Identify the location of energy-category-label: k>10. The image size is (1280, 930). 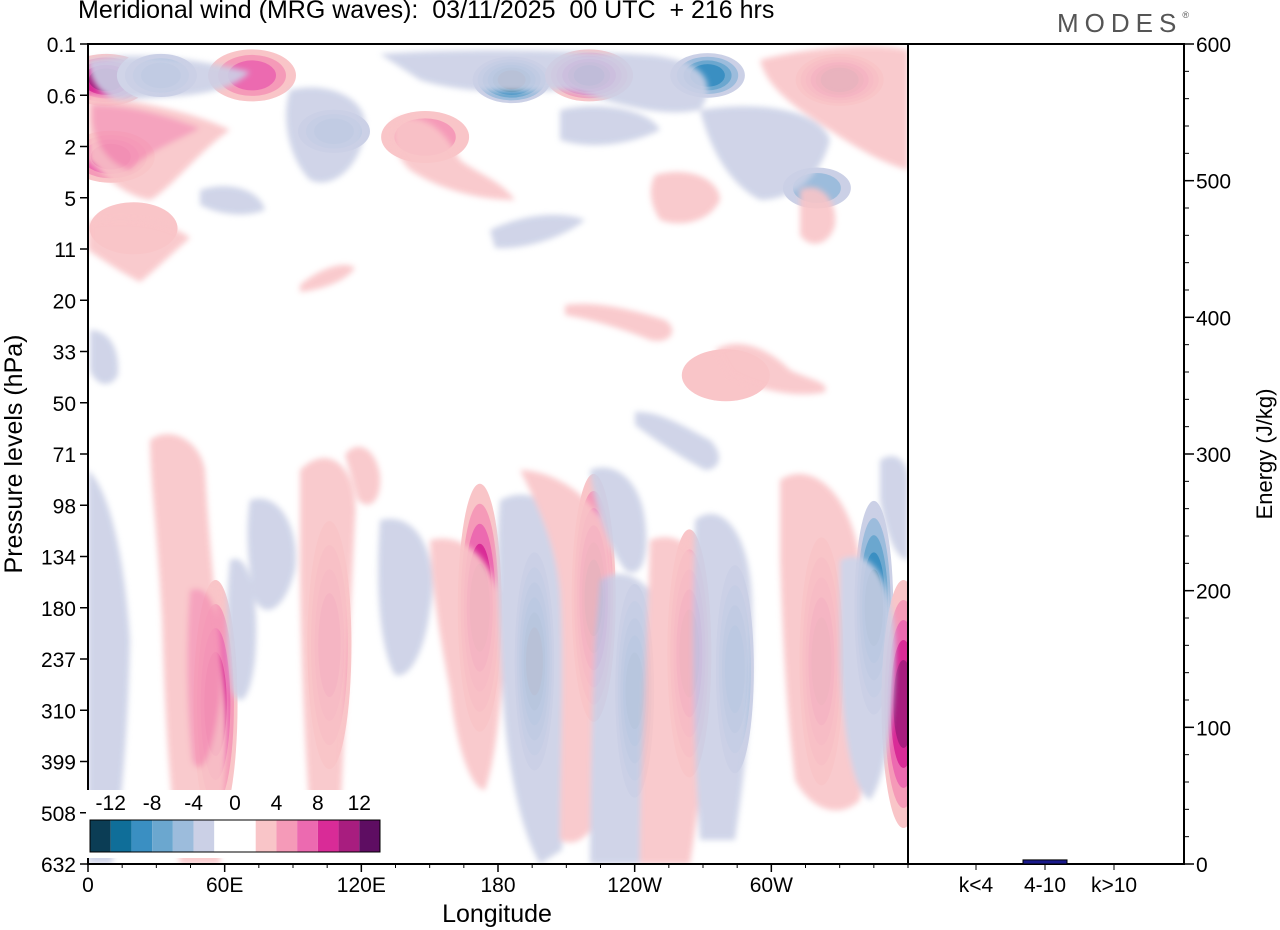
(1114, 885).